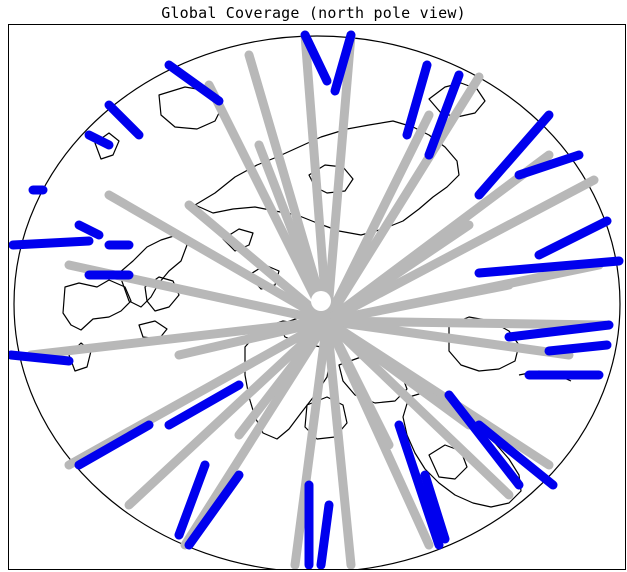 Image resolution: width=627 pixels, height=572 pixels. Describe the element at coordinates (238, 240) in the screenshot. I see `coastline-novaya-zemlya` at that location.